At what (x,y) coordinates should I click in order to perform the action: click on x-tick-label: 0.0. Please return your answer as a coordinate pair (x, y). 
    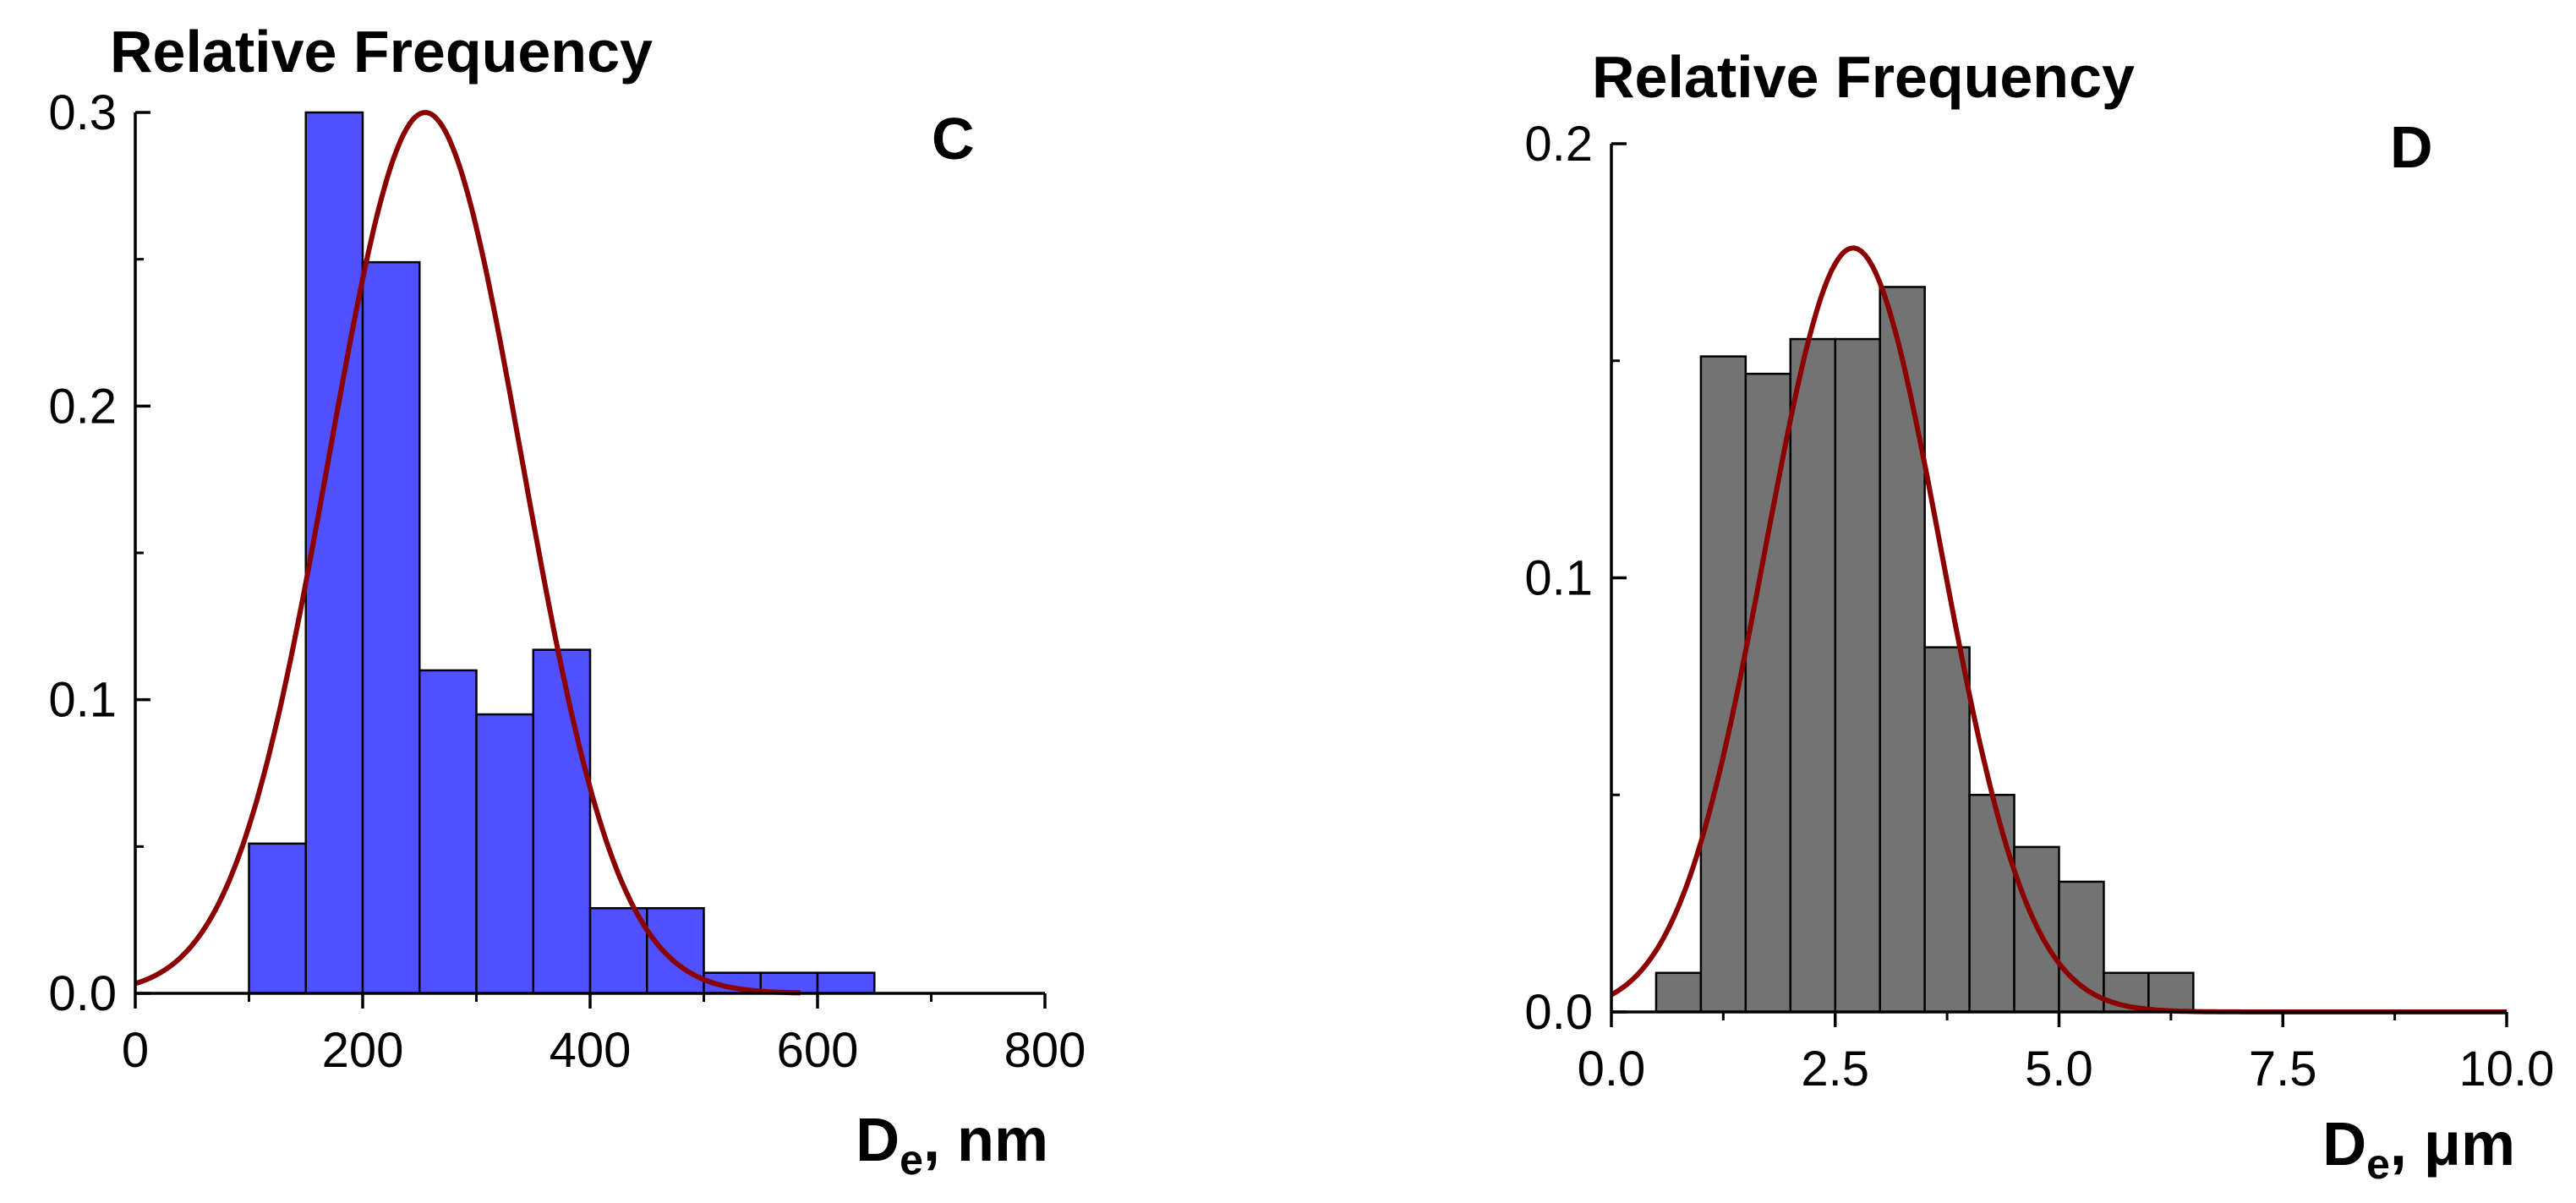
    Looking at the image, I should click on (1612, 1069).